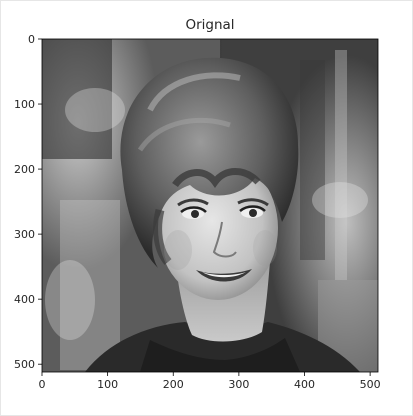  Describe the element at coordinates (209, 25) in the screenshot. I see `chart-title: Orignal` at that location.